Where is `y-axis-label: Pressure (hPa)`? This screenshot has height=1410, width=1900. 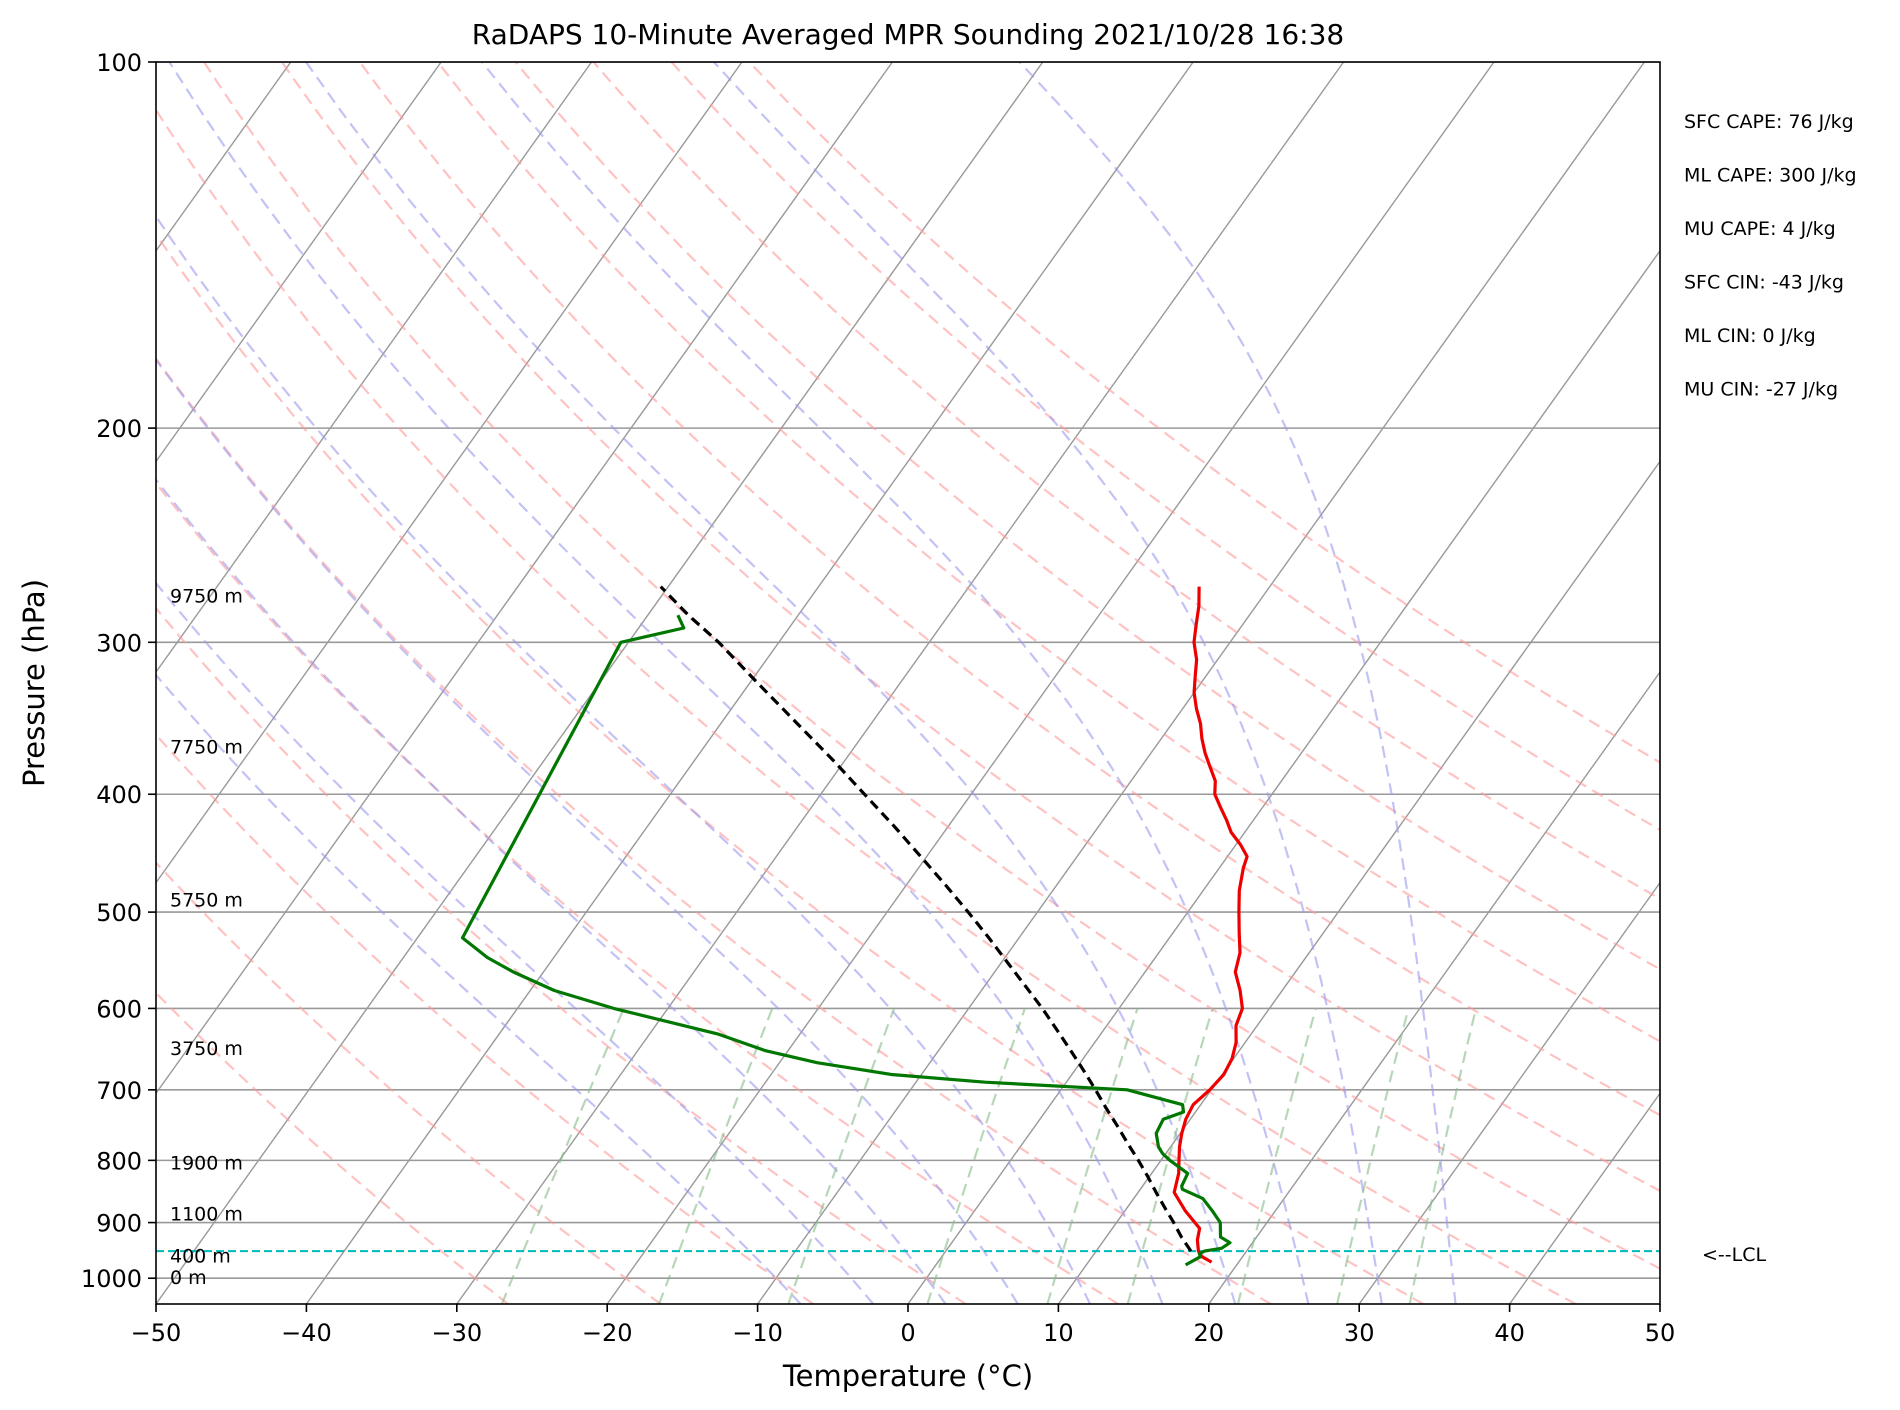 y-axis-label: Pressure (hPa) is located at coordinates (34, 683).